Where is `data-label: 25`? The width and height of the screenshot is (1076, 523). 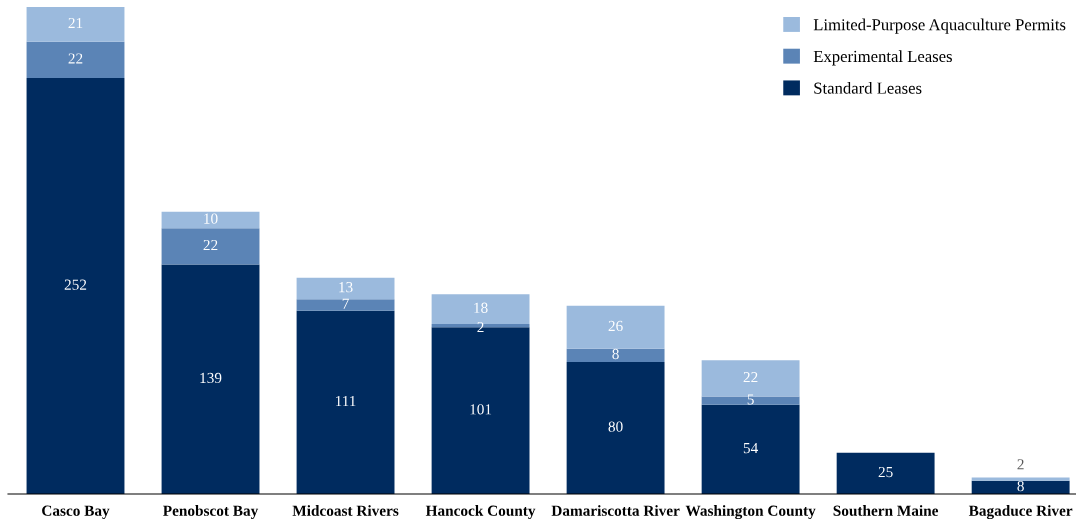 data-label: 25 is located at coordinates (885, 472).